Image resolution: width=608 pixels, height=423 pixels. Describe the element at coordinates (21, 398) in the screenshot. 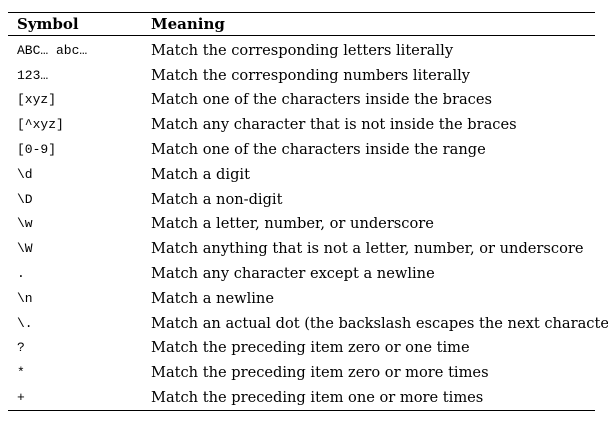

I see `symbol-cell: +` at that location.